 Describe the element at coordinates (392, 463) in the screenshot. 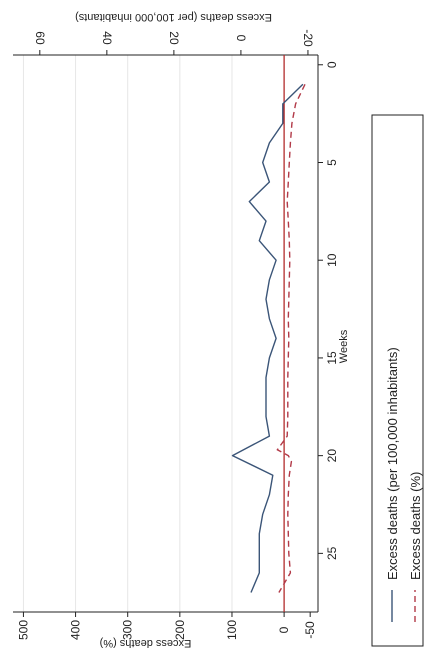

I see `legend-label: Excess deaths (per 100,000 inhabitants)` at that location.